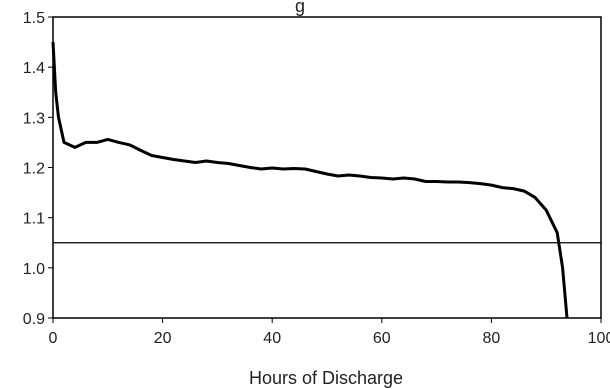 Image resolution: width=610 pixels, height=389 pixels. What do you see at coordinates (34, 169) in the screenshot?
I see `y-tick-label: 1.2` at bounding box center [34, 169].